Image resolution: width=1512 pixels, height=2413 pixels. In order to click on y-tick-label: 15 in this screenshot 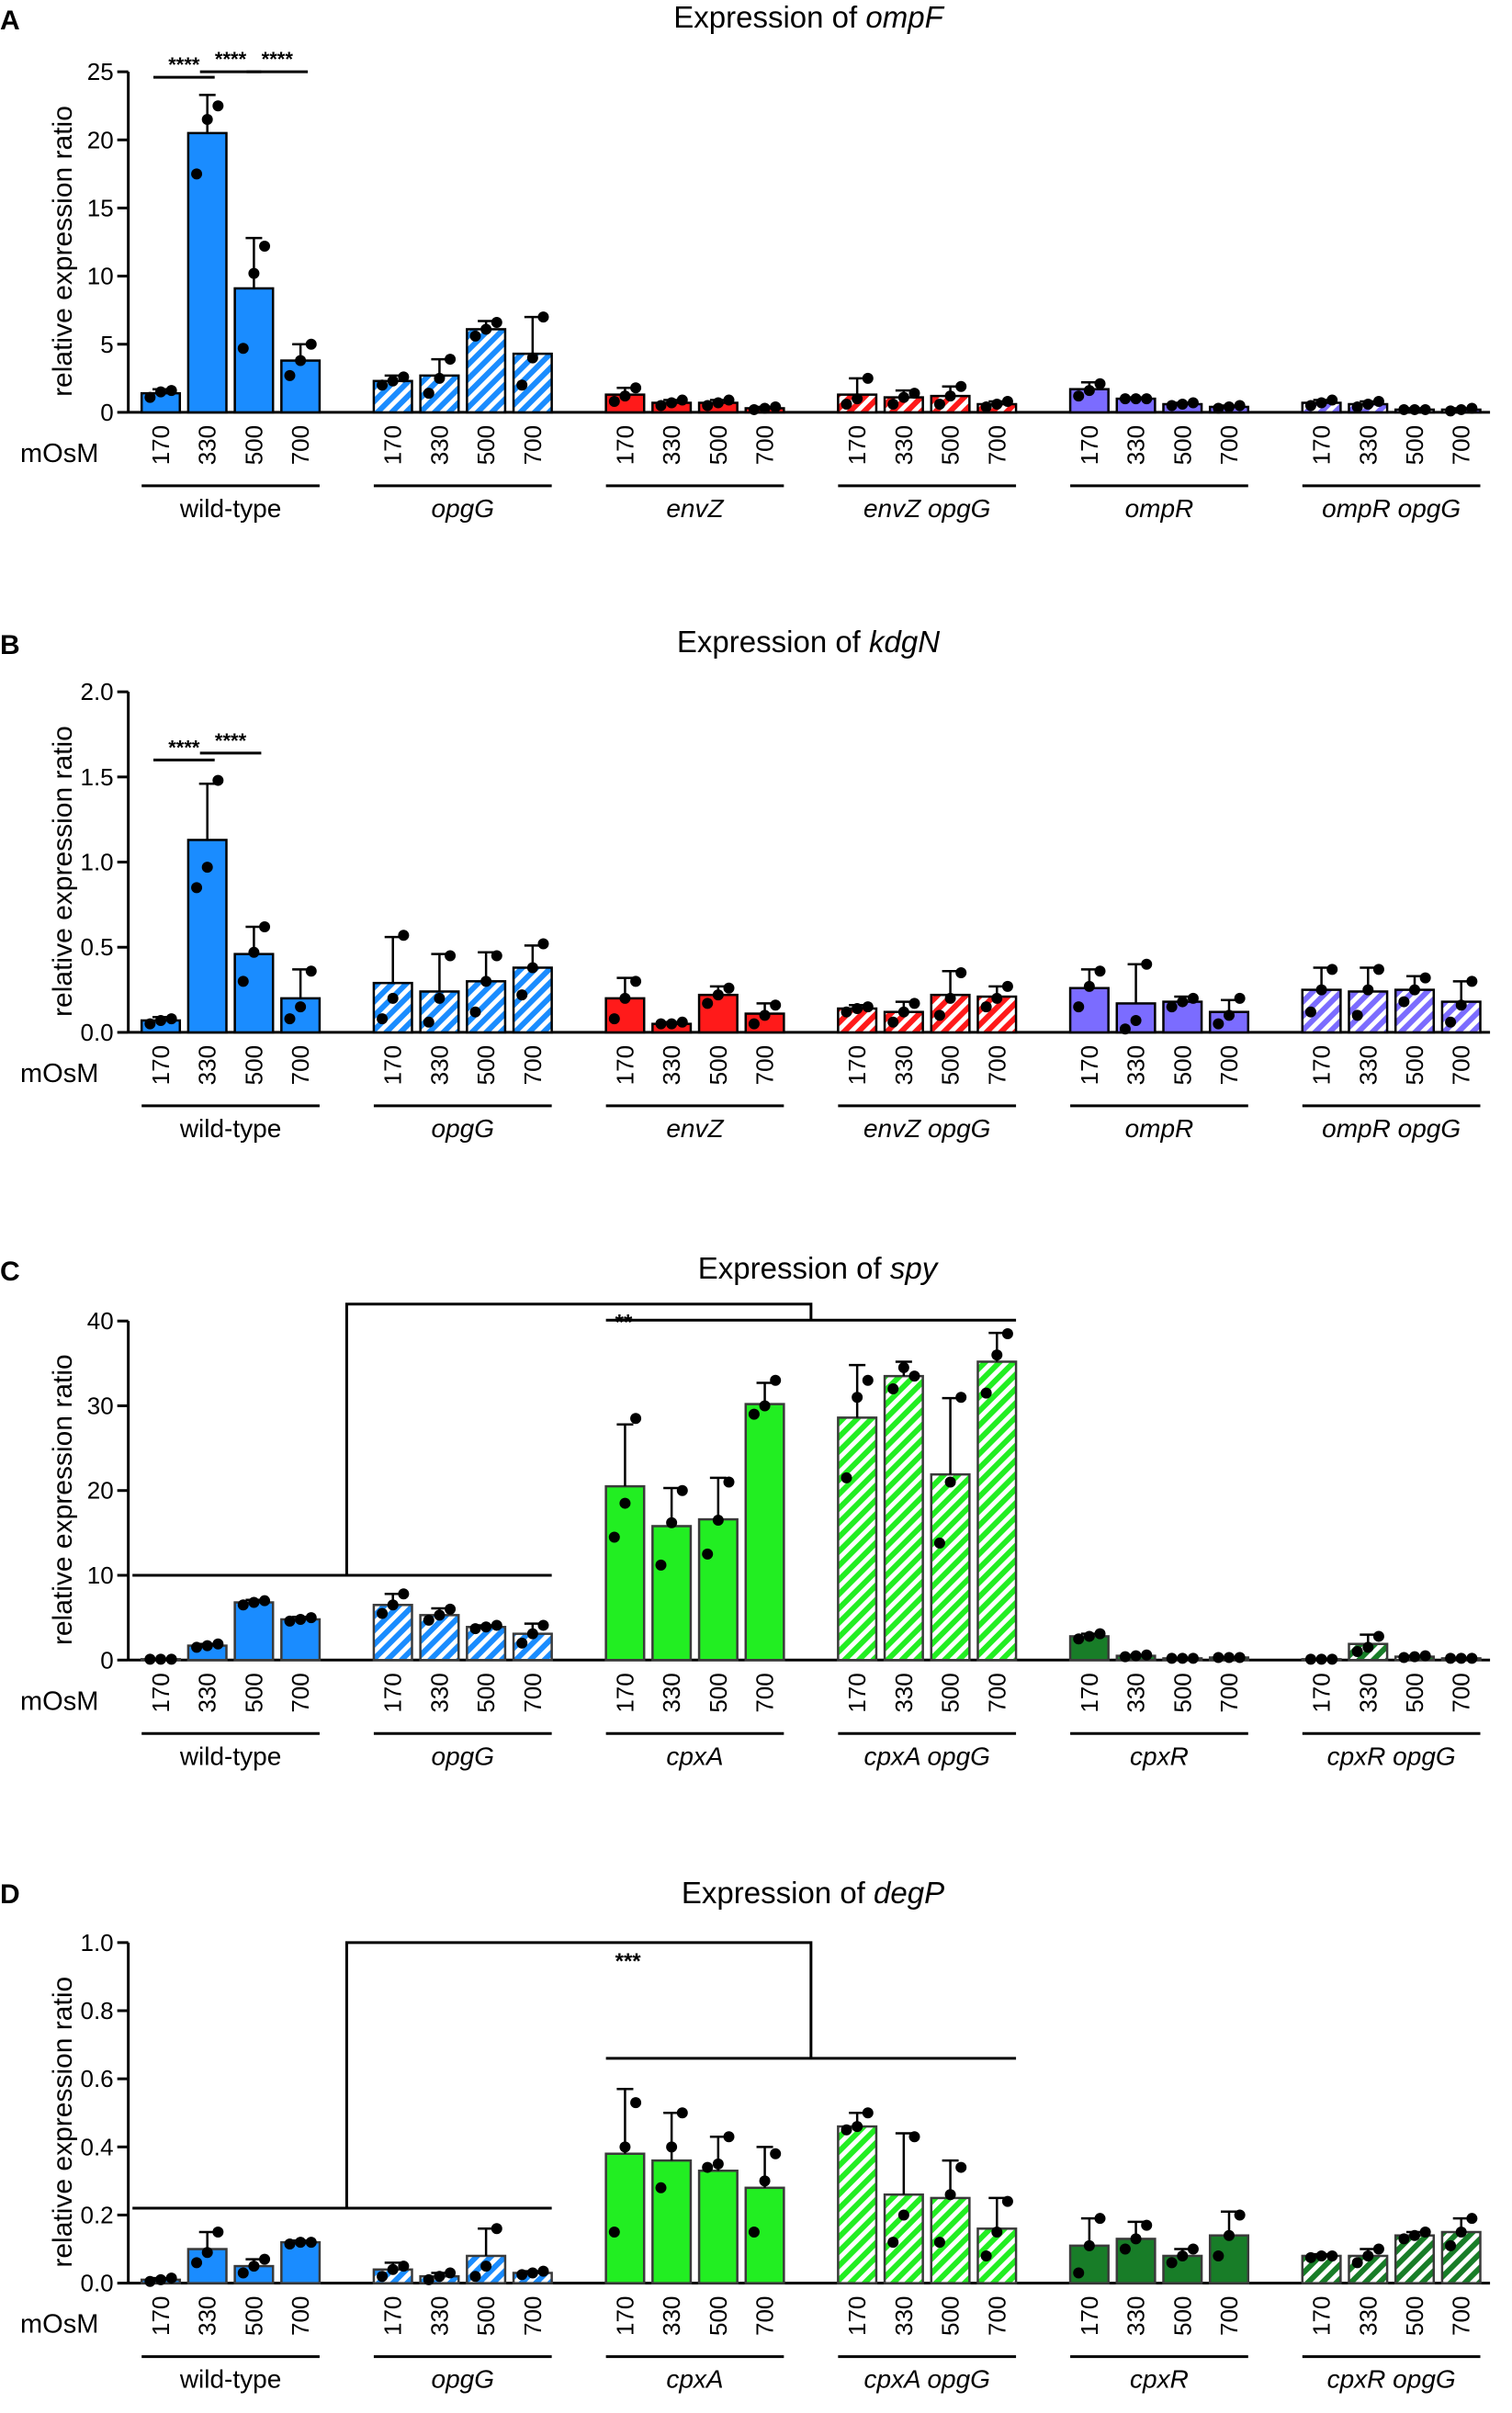, I will do `click(100, 207)`.